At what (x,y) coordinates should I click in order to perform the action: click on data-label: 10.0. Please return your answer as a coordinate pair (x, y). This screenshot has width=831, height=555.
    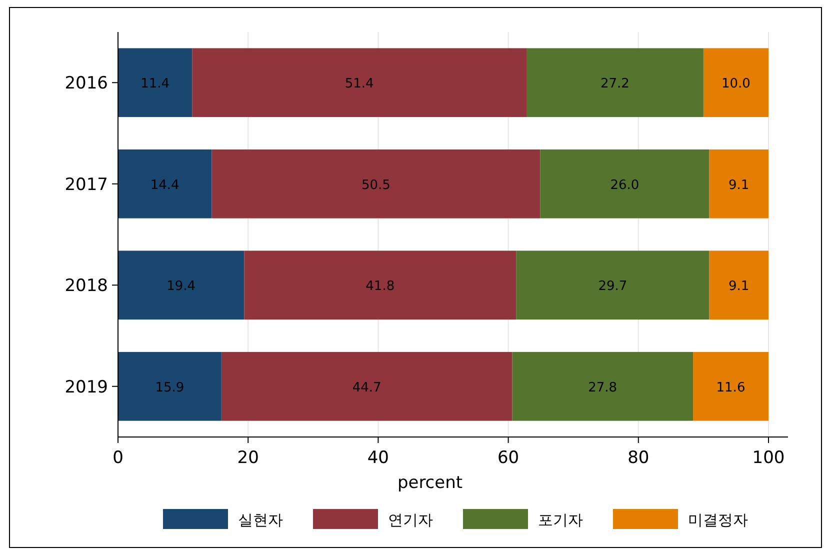
    Looking at the image, I should click on (735, 84).